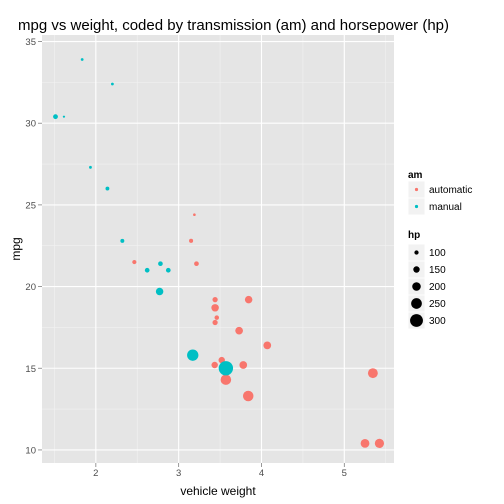 This screenshot has width=504, height=504. Describe the element at coordinates (416, 206) in the screenshot. I see `legend-swatch-manual` at that location.